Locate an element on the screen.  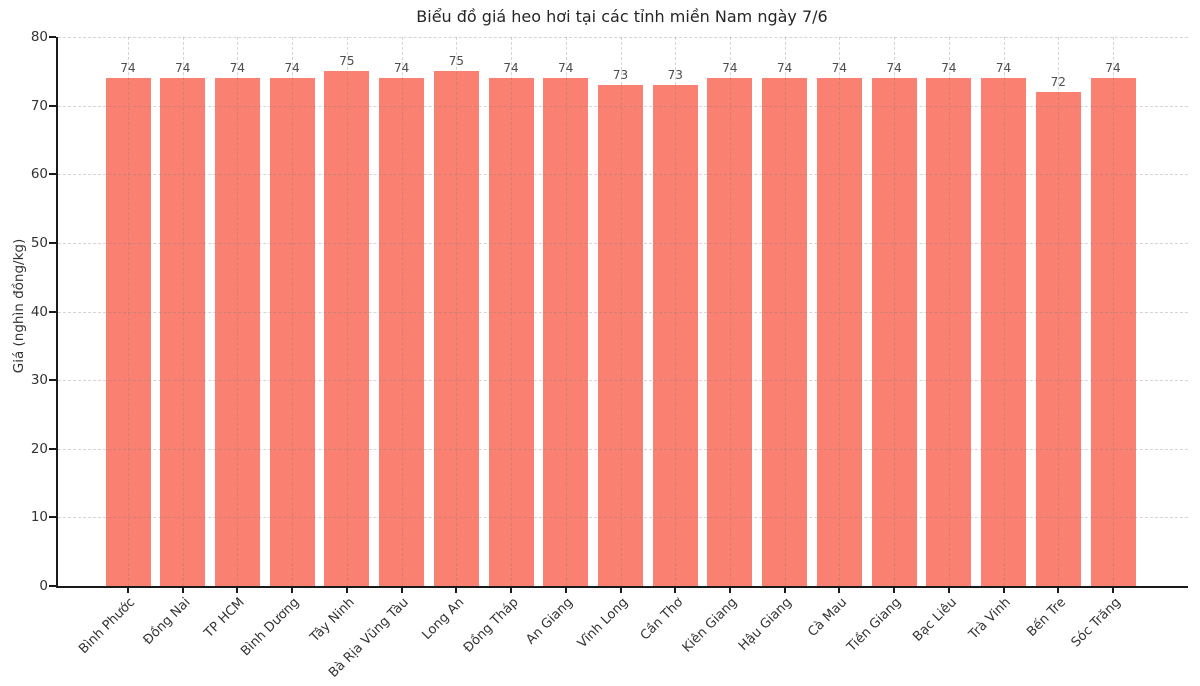
x-tick-label: Cần Thơ is located at coordinates (661, 619).